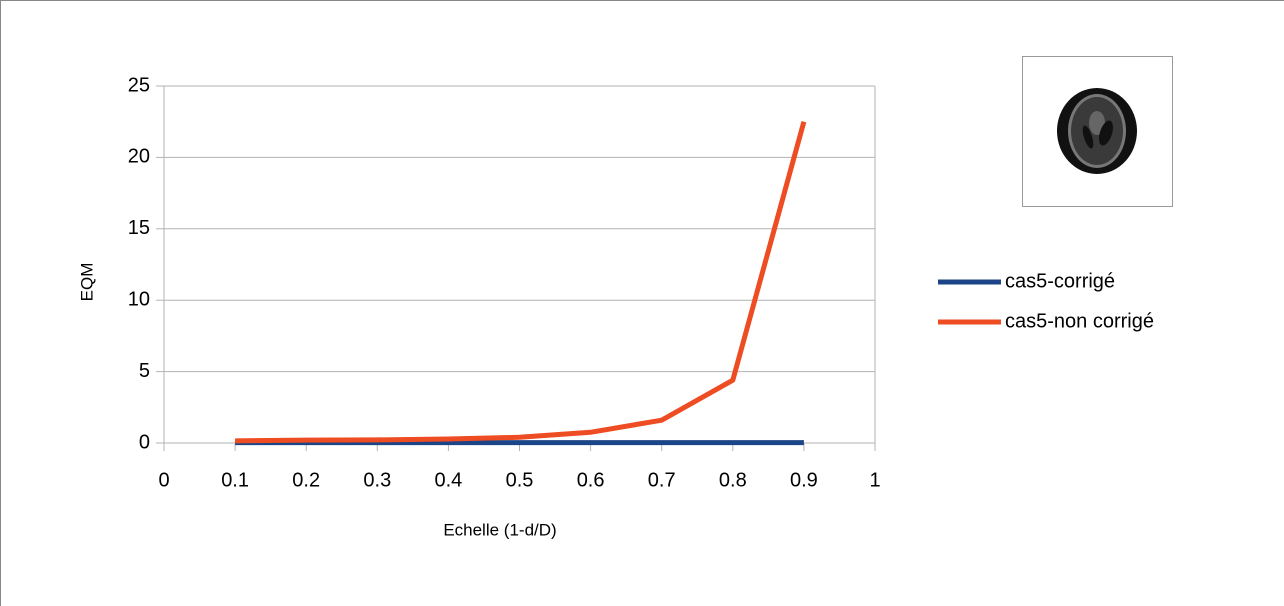  I want to click on y-tick-label: 5, so click(144, 371).